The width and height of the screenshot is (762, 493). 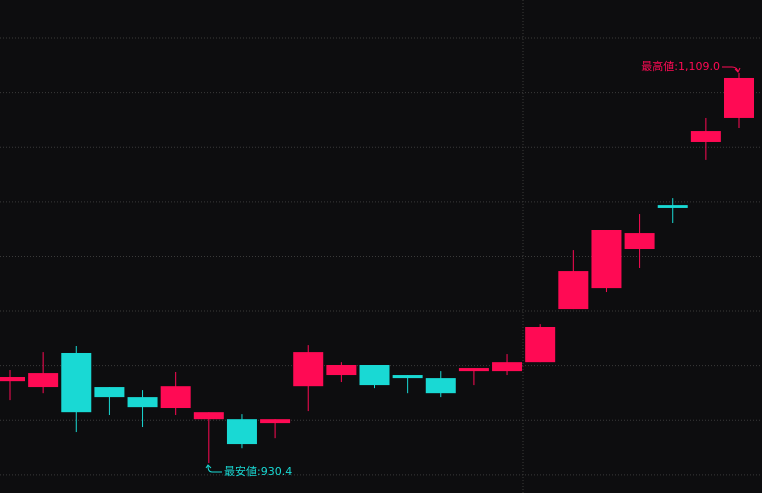 I want to click on low-arrowhead, so click(x=208, y=466).